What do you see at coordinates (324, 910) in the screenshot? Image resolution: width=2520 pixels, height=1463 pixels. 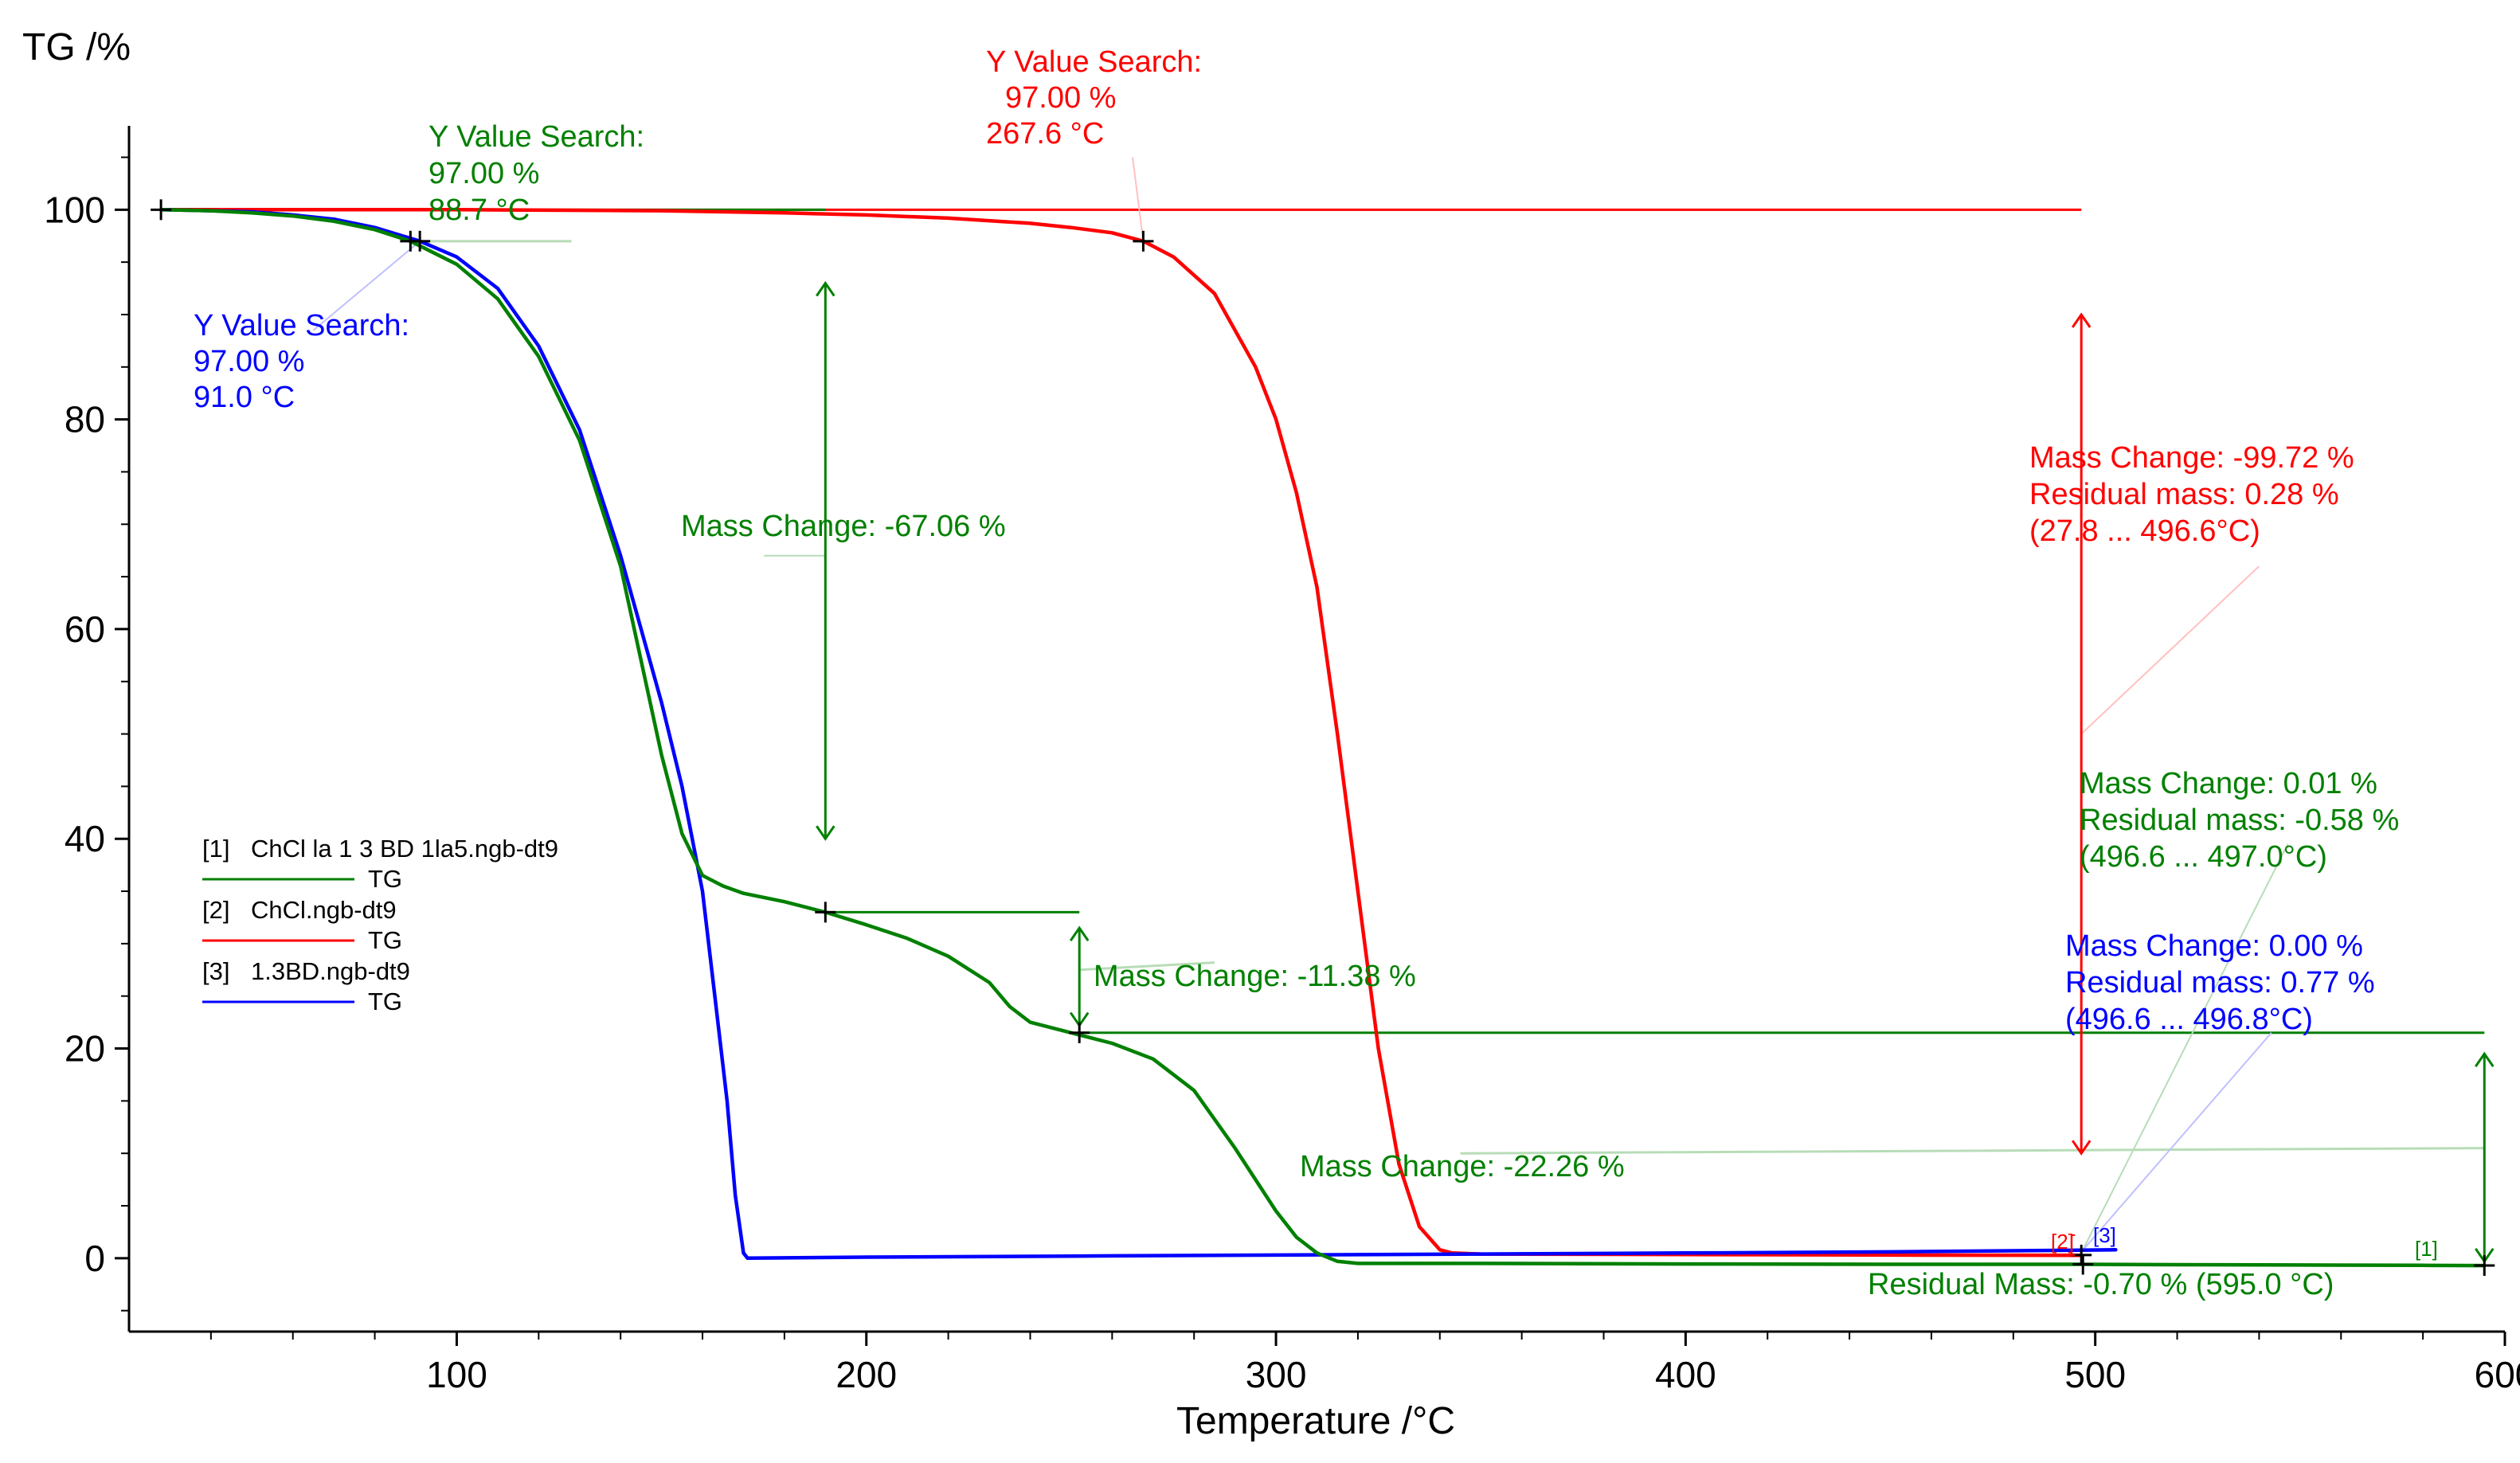 I see `legend-file-2: ChCl.ngb-dt9` at bounding box center [324, 910].